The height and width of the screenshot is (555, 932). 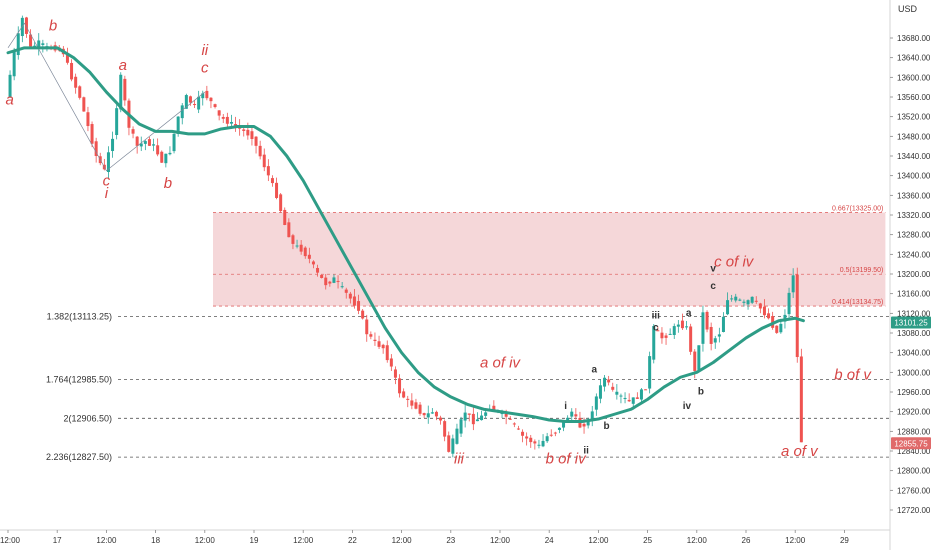 I want to click on price-tick-label: 13240.00, so click(x=914, y=254).